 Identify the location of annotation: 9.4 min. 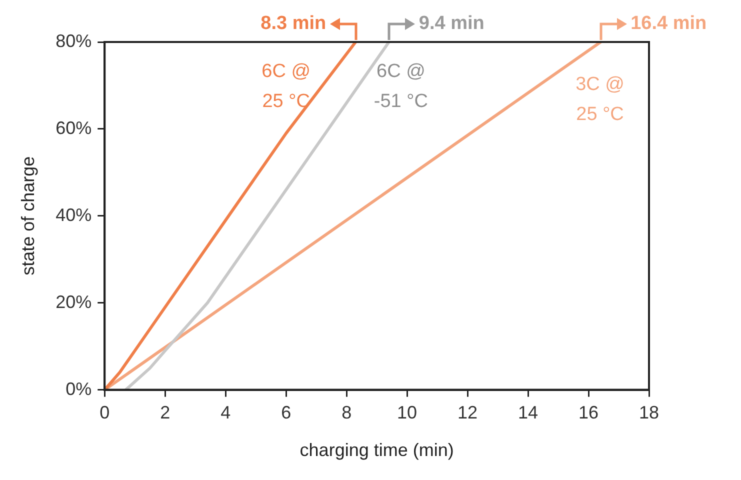
(451, 24).